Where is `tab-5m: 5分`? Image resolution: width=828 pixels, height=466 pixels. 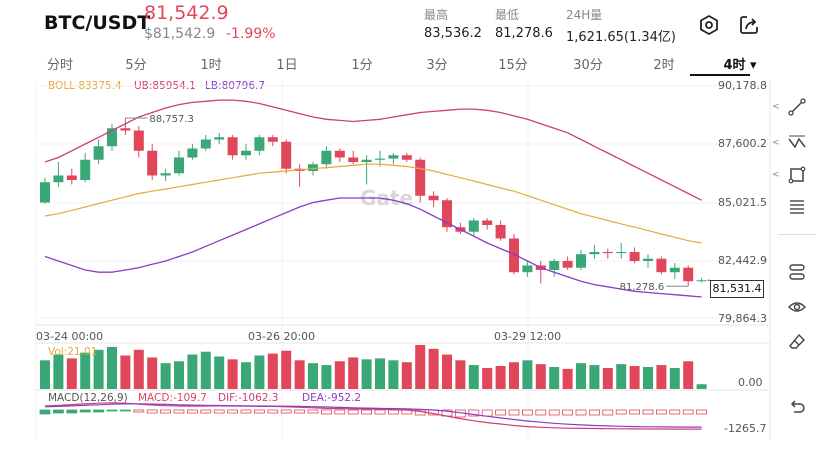
tab-5m: 5分 is located at coordinates (136, 65).